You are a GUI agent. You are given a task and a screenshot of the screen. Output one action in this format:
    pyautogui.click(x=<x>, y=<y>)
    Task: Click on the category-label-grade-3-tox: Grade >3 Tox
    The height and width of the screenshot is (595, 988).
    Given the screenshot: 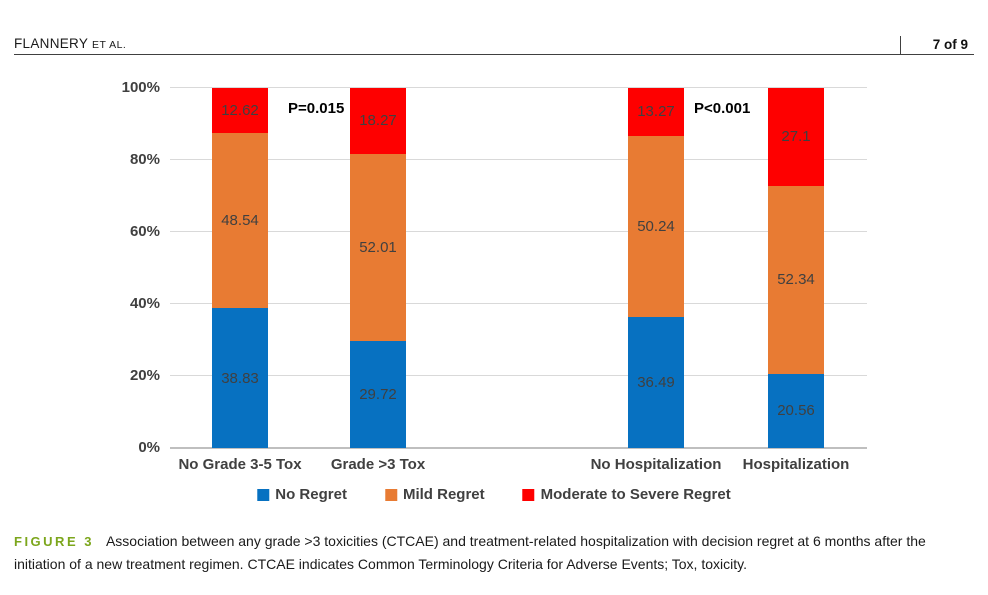 What is the action you would take?
    pyautogui.click(x=378, y=464)
    